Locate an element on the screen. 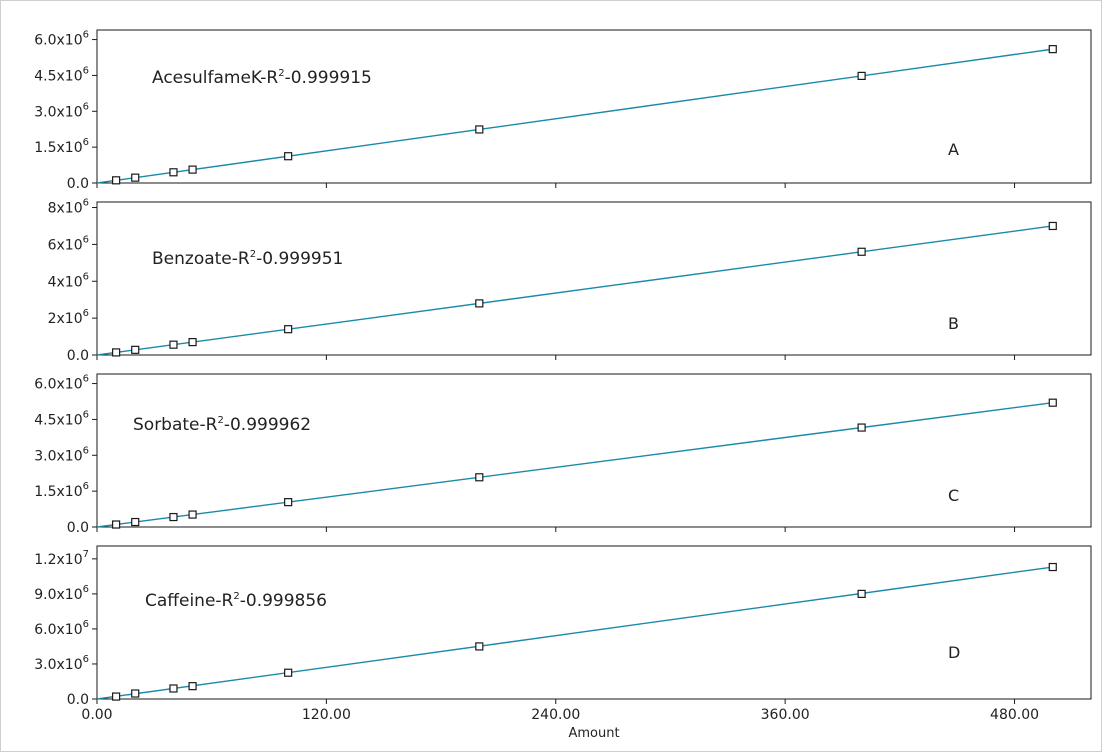  panel-title: Sorbate-R2-0.999962 is located at coordinates (222, 425).